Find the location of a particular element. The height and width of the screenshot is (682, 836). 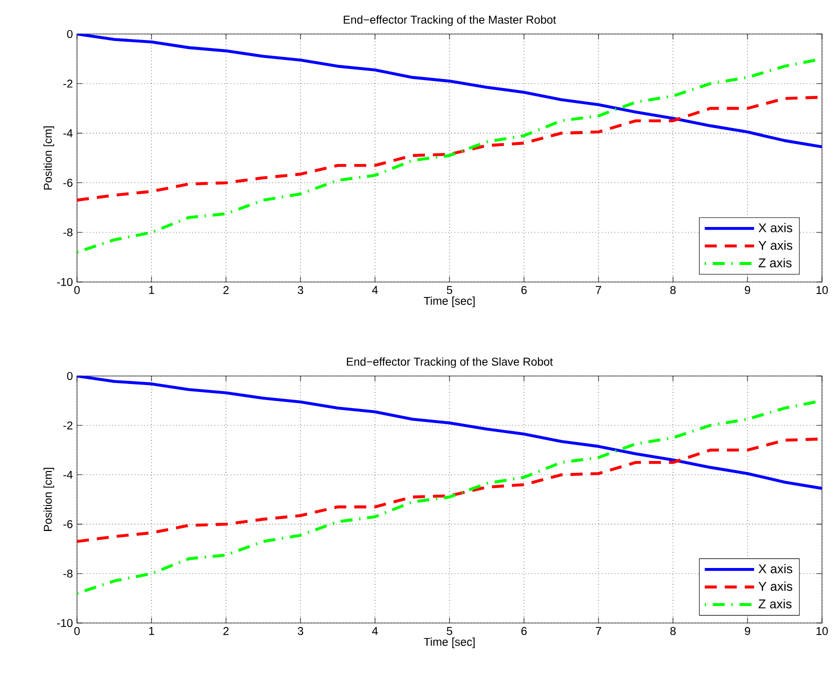

chart-title: End−effector Tracking of the Master Robot is located at coordinates (450, 20).